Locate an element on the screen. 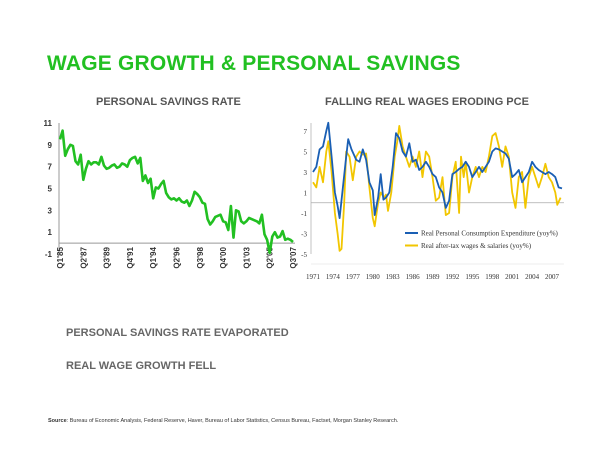  right-x-tick-label: 1971 is located at coordinates (313, 277).